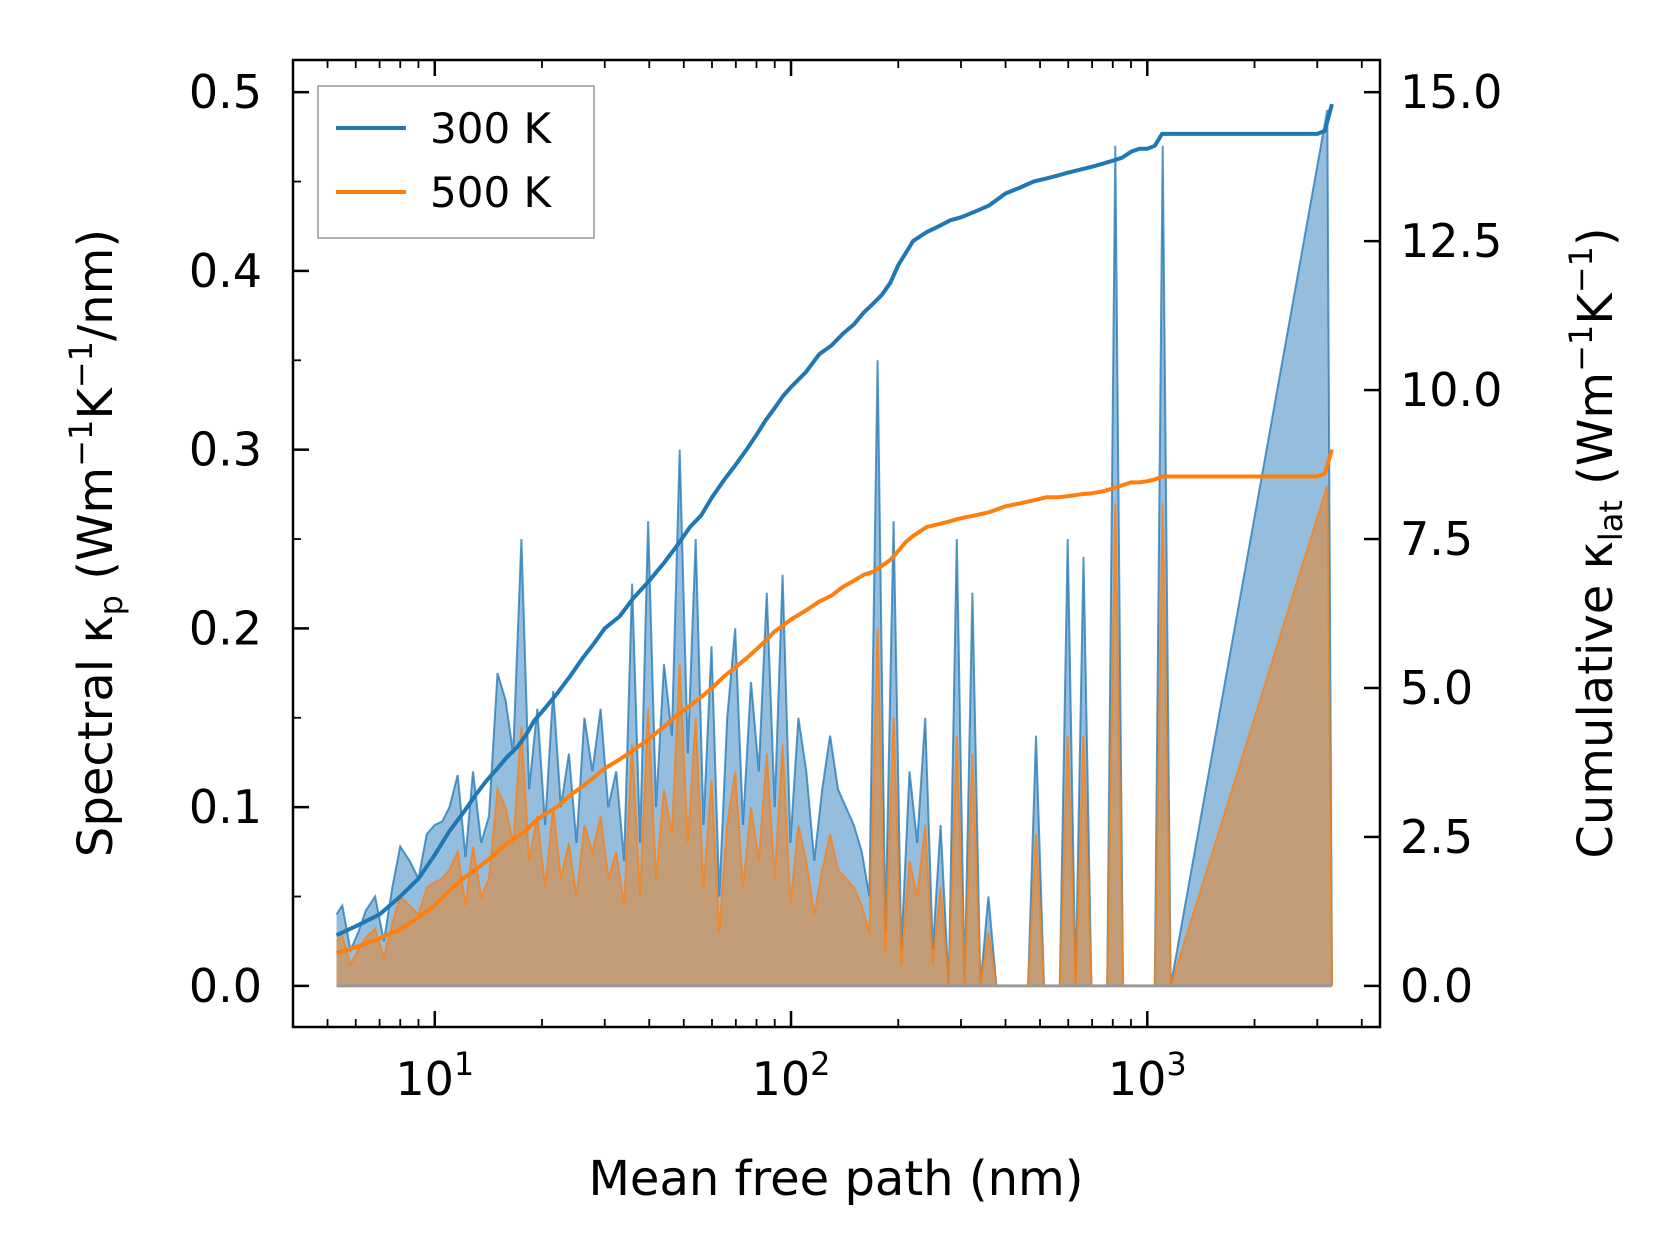  What do you see at coordinates (81, 443) in the screenshot?
I see `y-left-label-exp-a: −1` at bounding box center [81, 443].